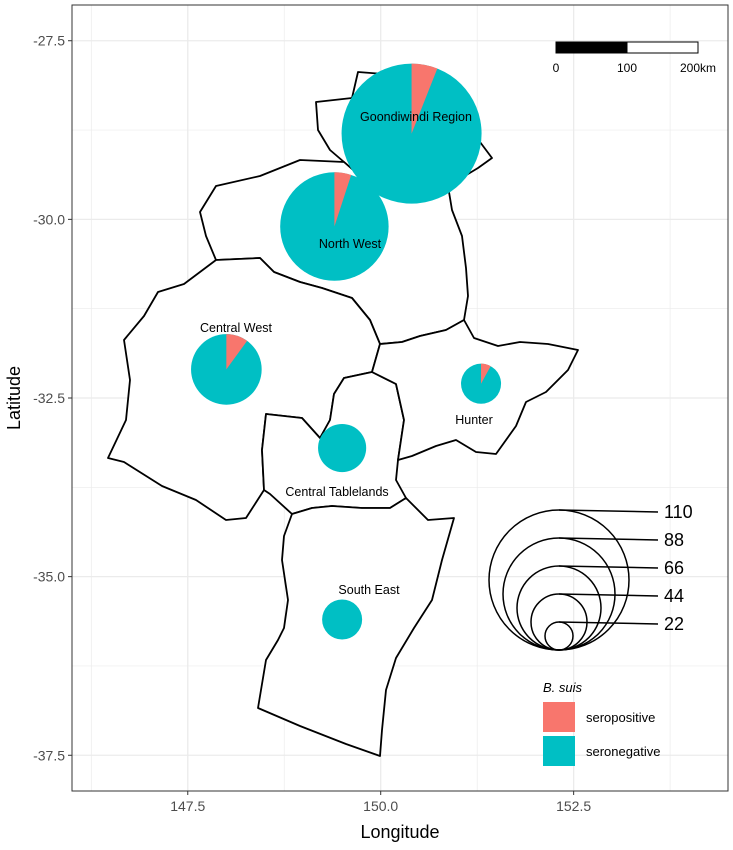 This screenshot has width=733, height=850. What do you see at coordinates (49, 398) in the screenshot?
I see `y-tick-label: -32.5` at bounding box center [49, 398].